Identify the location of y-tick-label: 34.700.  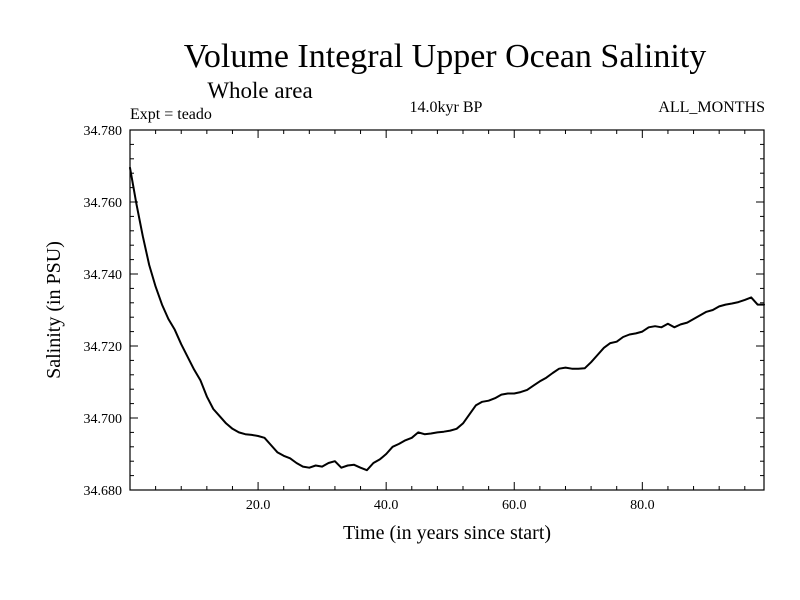
(103, 419).